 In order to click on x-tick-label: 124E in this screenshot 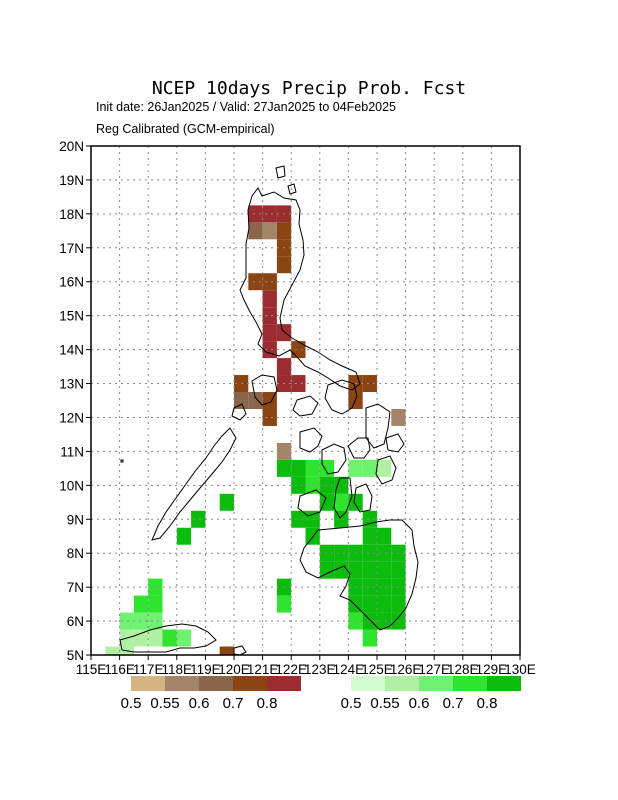, I will do `click(349, 669)`.